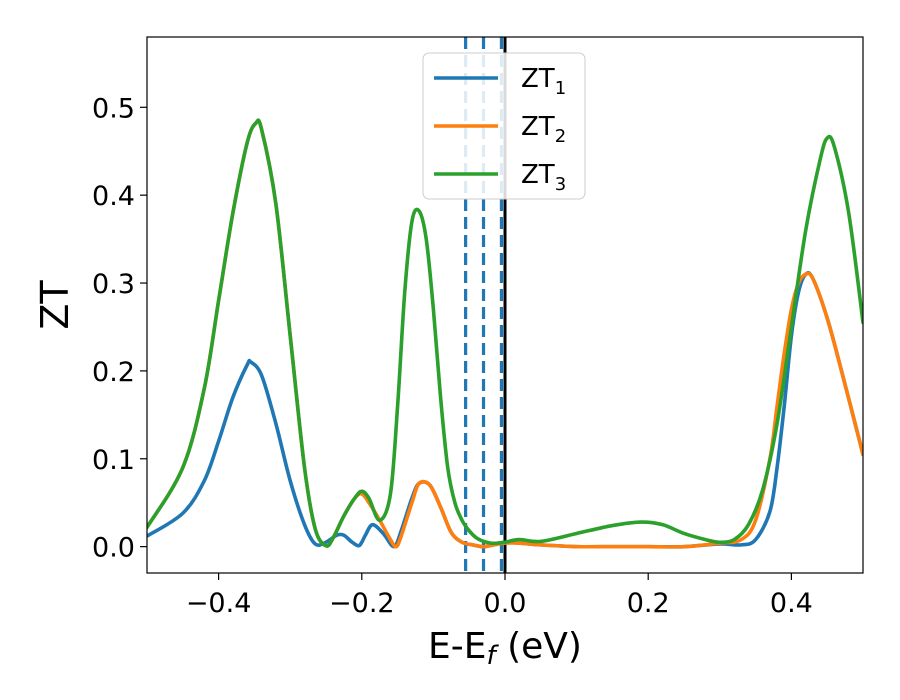  What do you see at coordinates (113, 196) in the screenshot?
I see `y-tick-label: 0.4` at bounding box center [113, 196].